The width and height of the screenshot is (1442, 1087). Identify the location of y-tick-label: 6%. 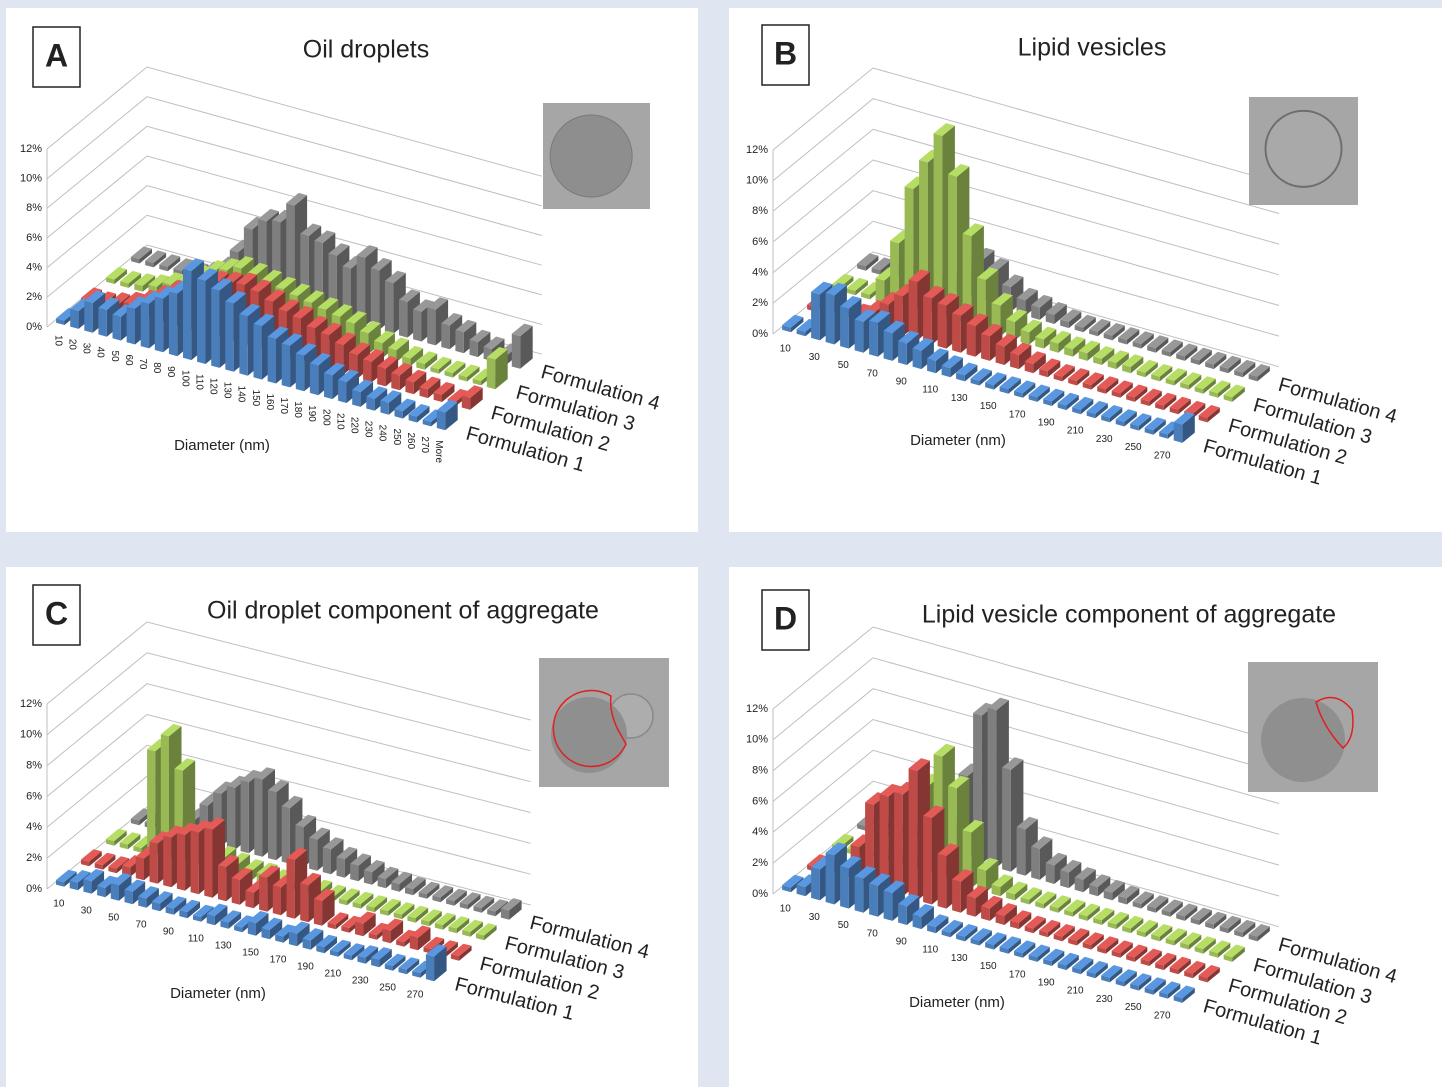
(34, 796).